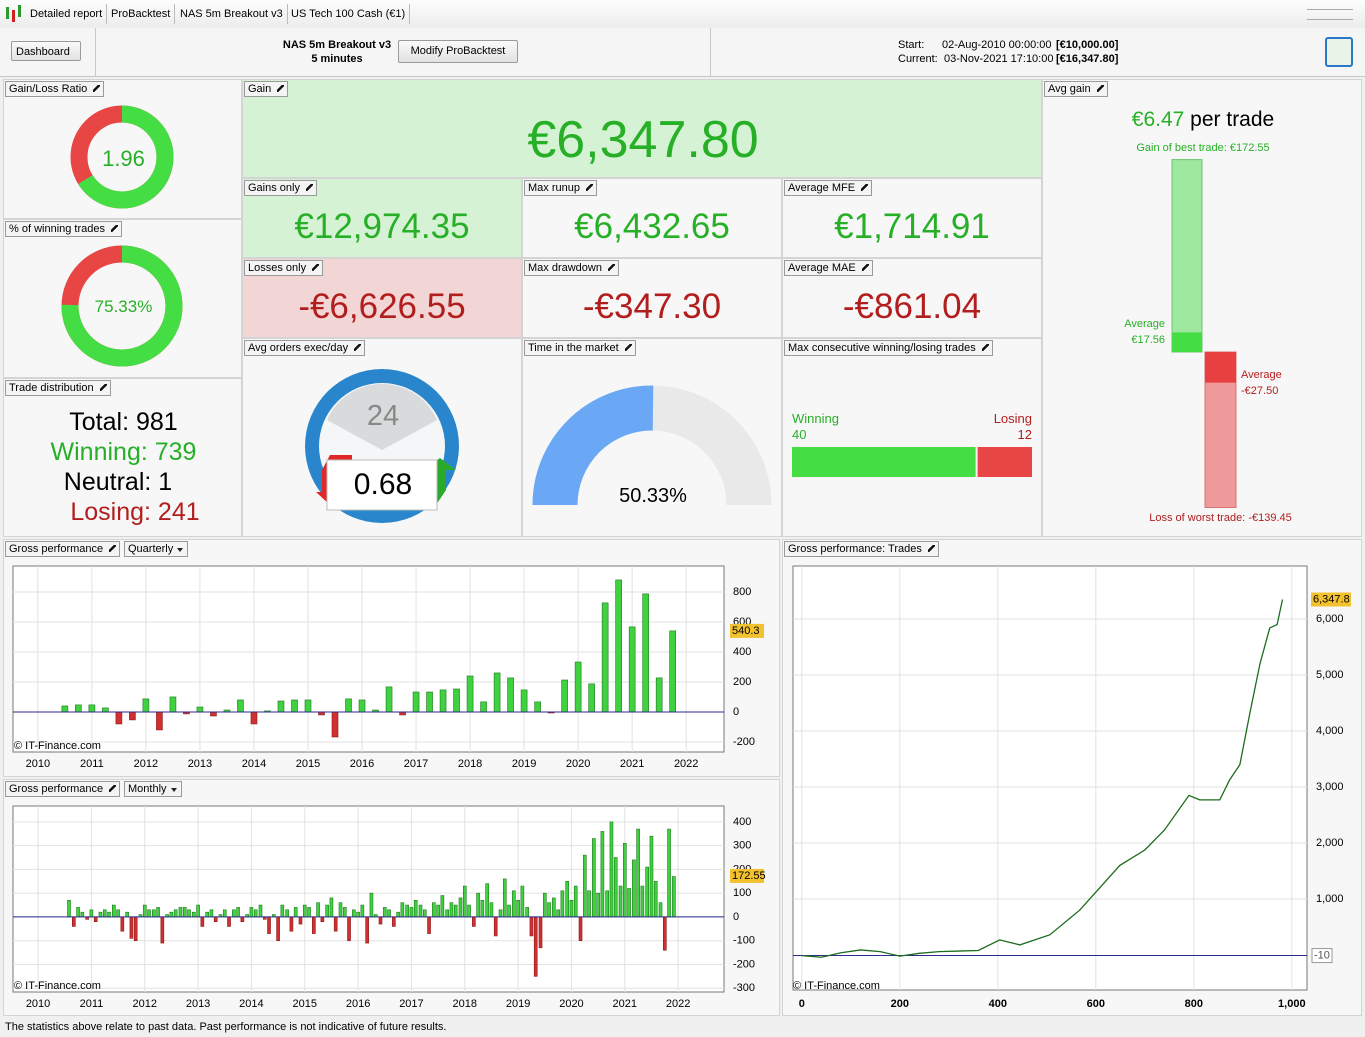 This screenshot has width=1365, height=1037. I want to click on modify-button: Modify ProBacktest, so click(458, 51).